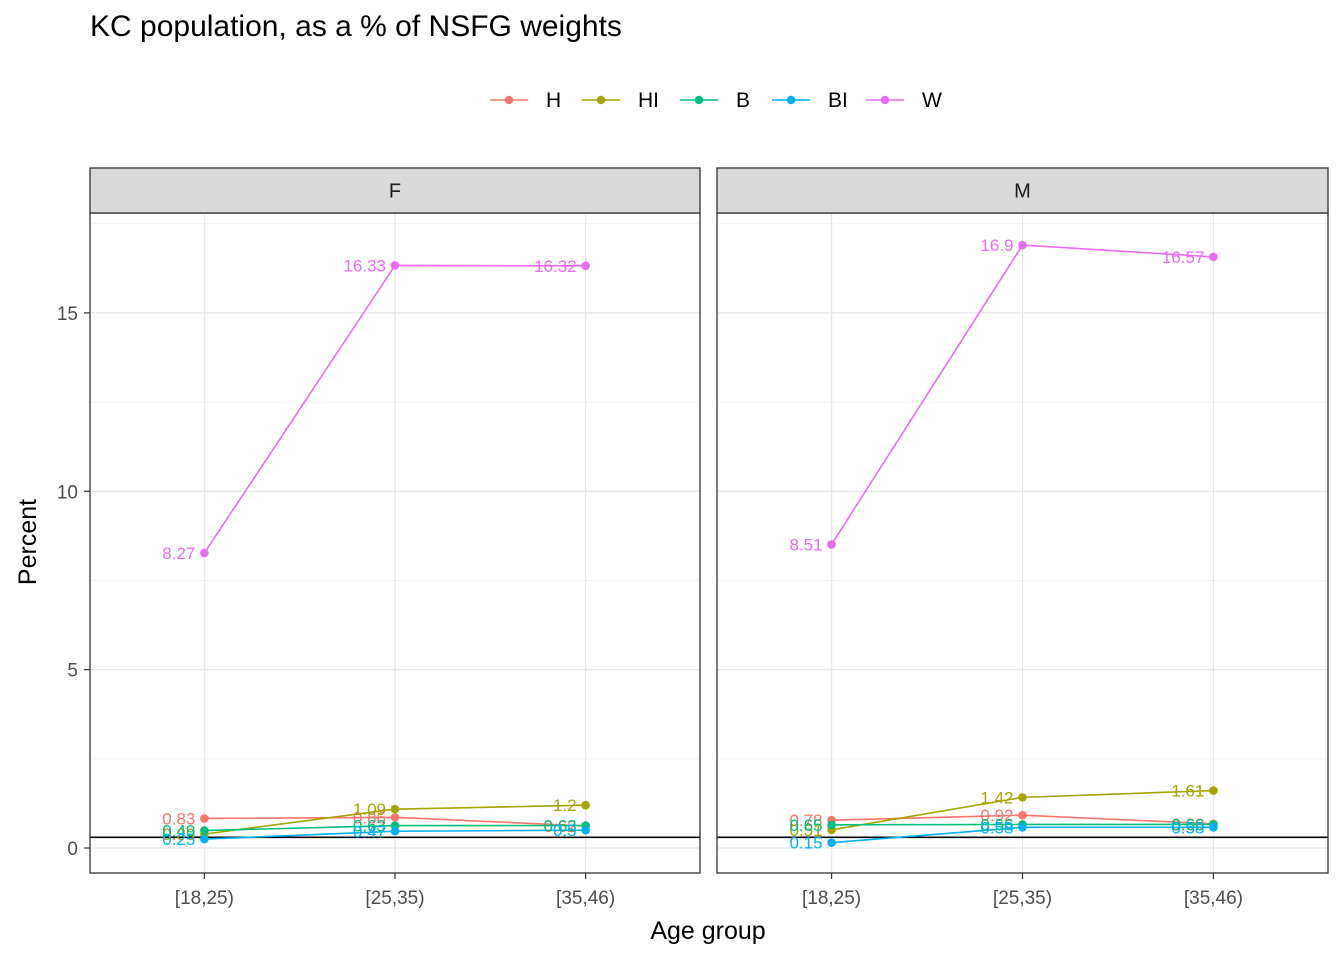 Image resolution: width=1344 pixels, height=960 pixels. I want to click on legend-label-BI: BI, so click(838, 100).